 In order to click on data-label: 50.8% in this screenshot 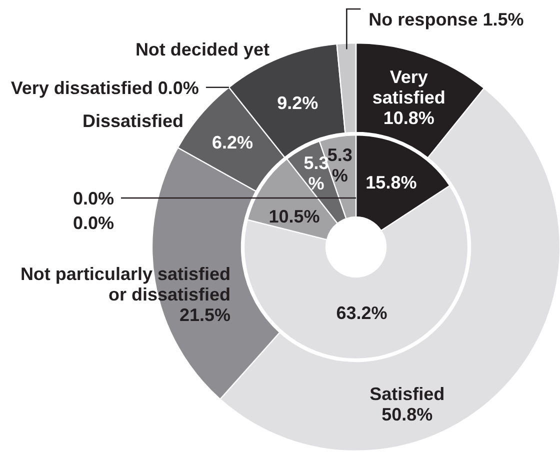, I will do `click(407, 414)`.